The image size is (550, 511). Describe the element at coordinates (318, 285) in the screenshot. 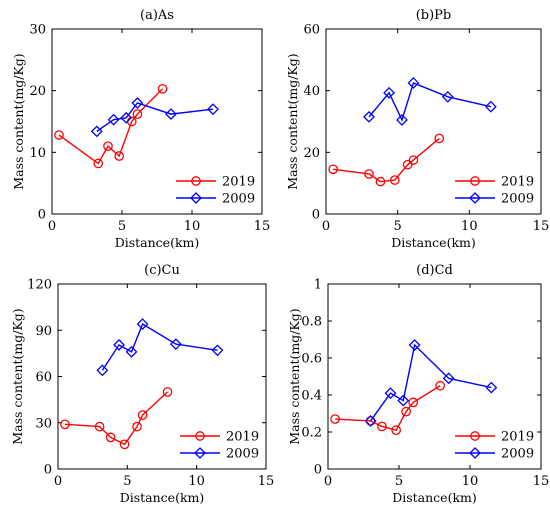

I see `y-tick-label: 1` at that location.